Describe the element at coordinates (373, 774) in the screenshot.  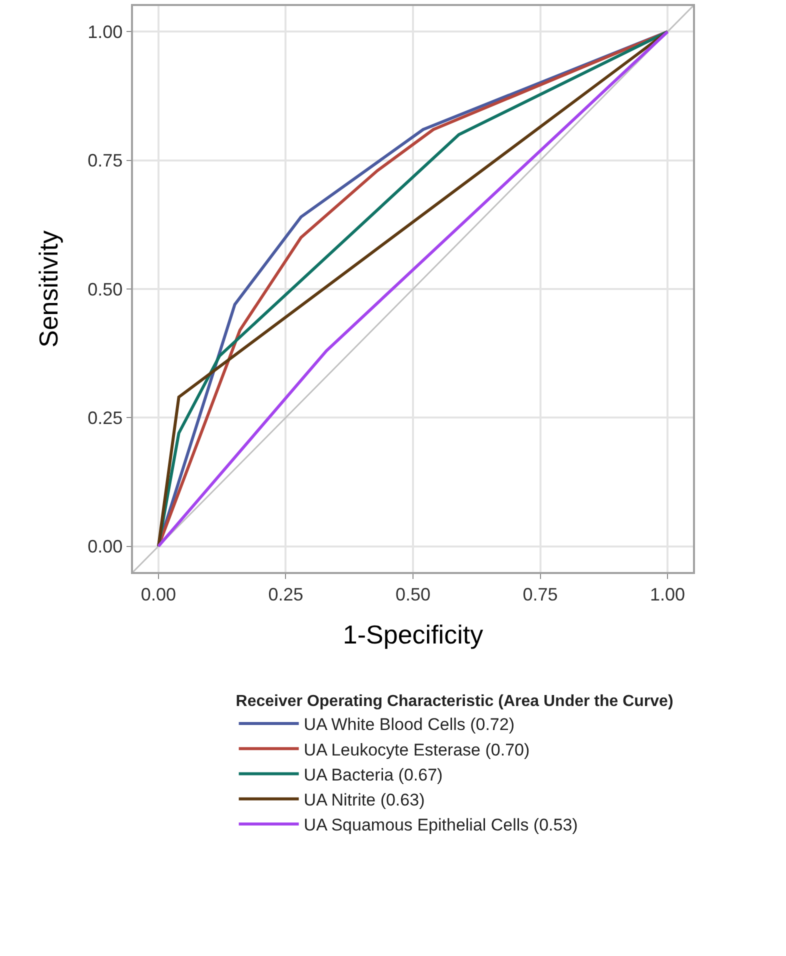
I see `legend-label: UA Bacteria (0.67)` at that location.